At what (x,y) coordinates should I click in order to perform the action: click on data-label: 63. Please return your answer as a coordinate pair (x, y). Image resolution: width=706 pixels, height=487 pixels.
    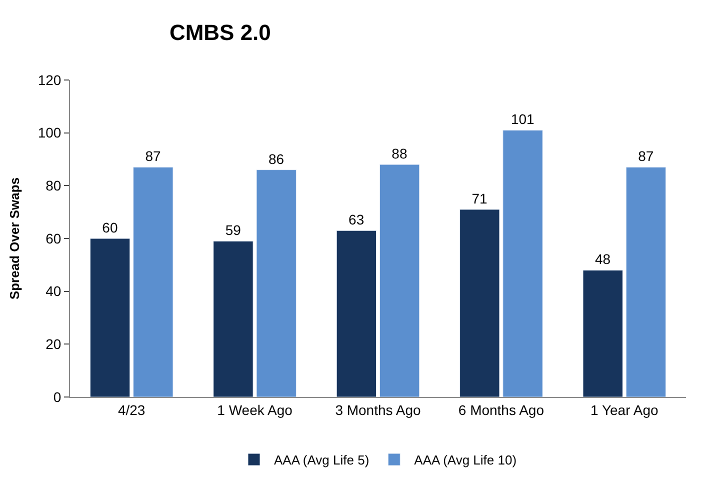
    Looking at the image, I should click on (356, 220).